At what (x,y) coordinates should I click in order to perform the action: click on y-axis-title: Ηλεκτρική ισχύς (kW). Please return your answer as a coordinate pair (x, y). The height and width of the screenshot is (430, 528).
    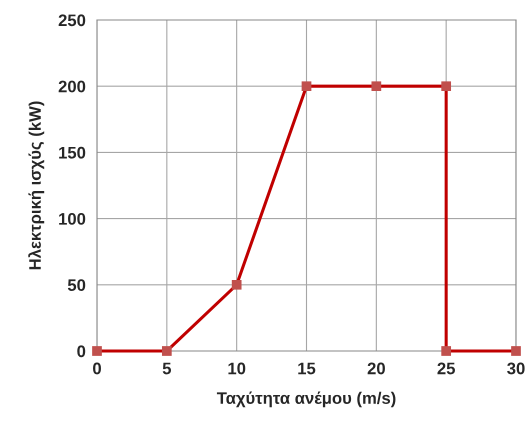
    Looking at the image, I should click on (36, 185).